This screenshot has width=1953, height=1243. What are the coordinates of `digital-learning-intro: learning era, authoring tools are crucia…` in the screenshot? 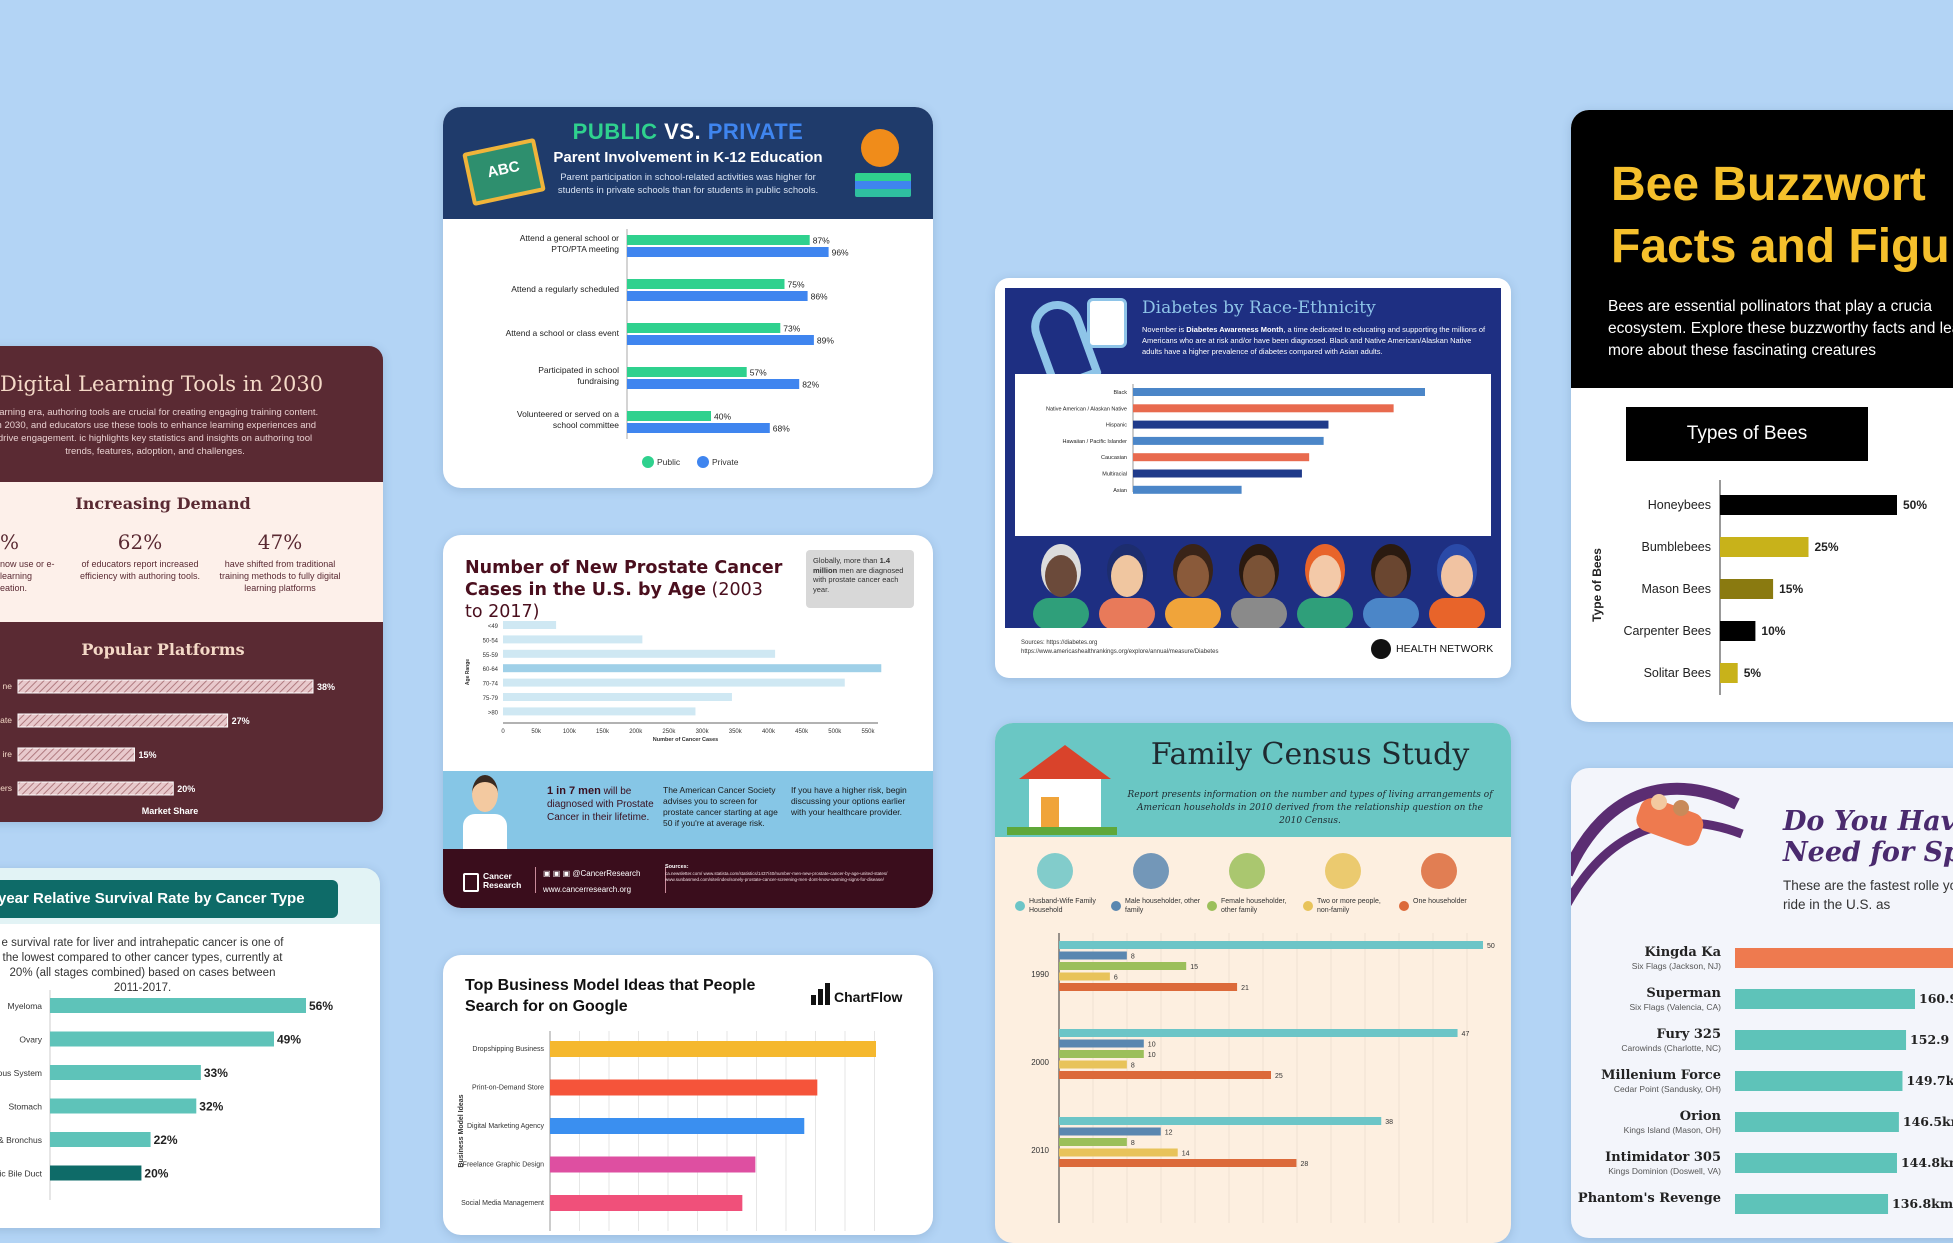 It's located at (159, 432).